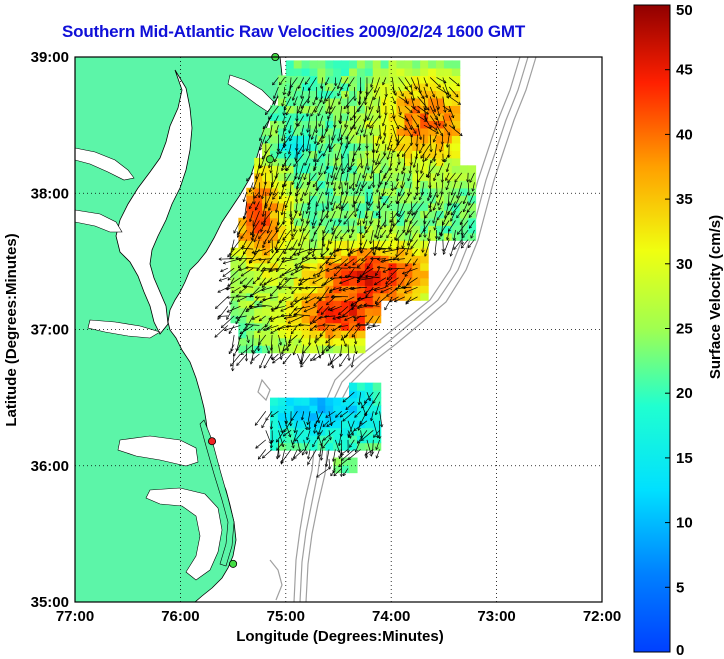 The height and width of the screenshot is (659, 724). I want to click on colorbar-tick-label: 40, so click(684, 134).